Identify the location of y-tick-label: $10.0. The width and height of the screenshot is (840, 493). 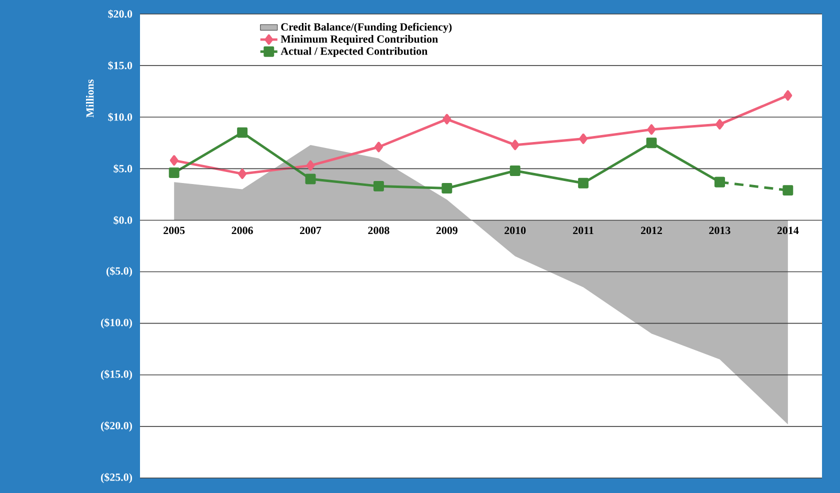
(120, 117).